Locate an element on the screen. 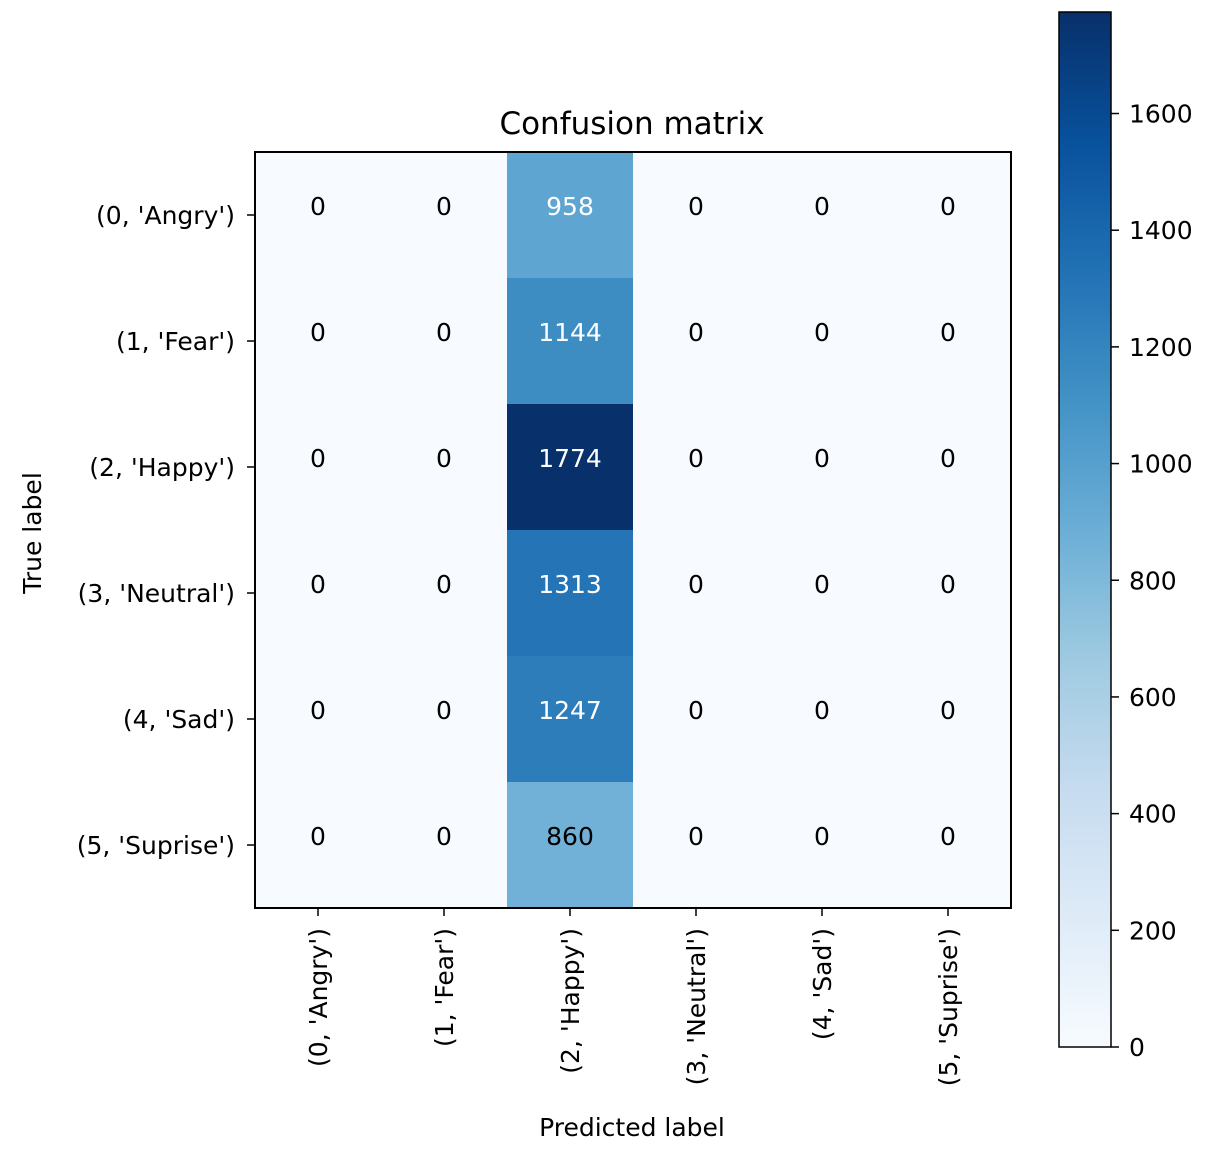 Image resolution: width=1218 pixels, height=1156 pixels. x-tick-label: (2, 'Happy') is located at coordinates (570, 1001).